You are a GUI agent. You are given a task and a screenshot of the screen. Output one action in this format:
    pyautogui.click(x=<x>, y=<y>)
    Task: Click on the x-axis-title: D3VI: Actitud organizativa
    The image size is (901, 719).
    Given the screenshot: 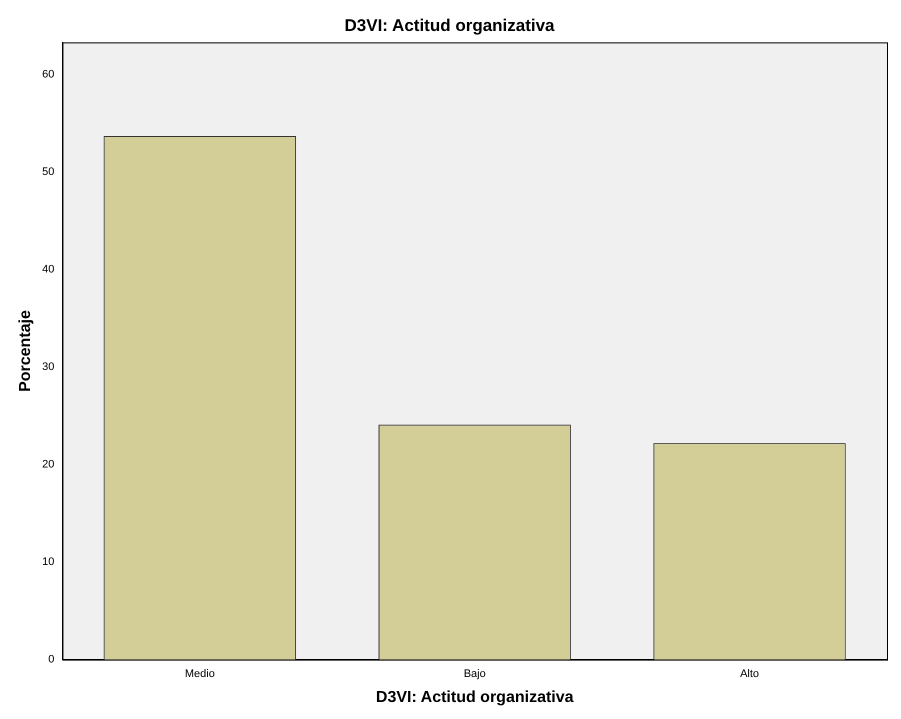 What is the action you would take?
    pyautogui.click(x=475, y=697)
    